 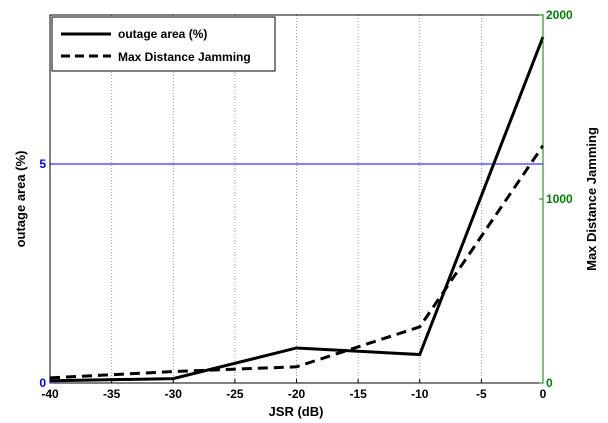 I want to click on legend-box, so click(x=163, y=44).